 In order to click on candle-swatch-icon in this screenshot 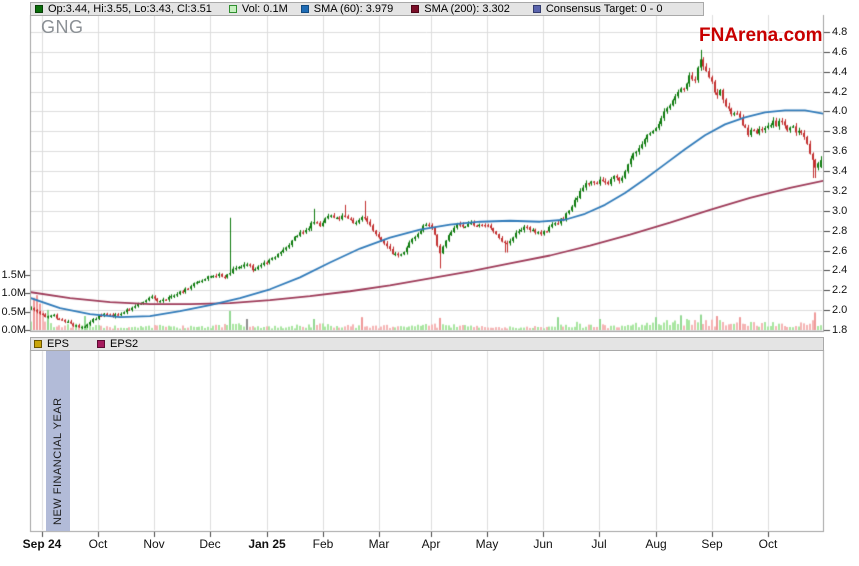, I will do `click(39, 9)`.